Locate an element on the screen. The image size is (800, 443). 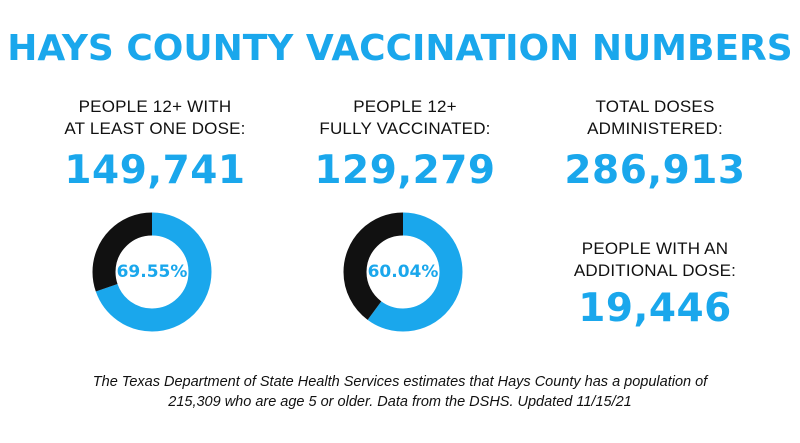
donut-chart-one-dose: 69.55% is located at coordinates (152, 272).